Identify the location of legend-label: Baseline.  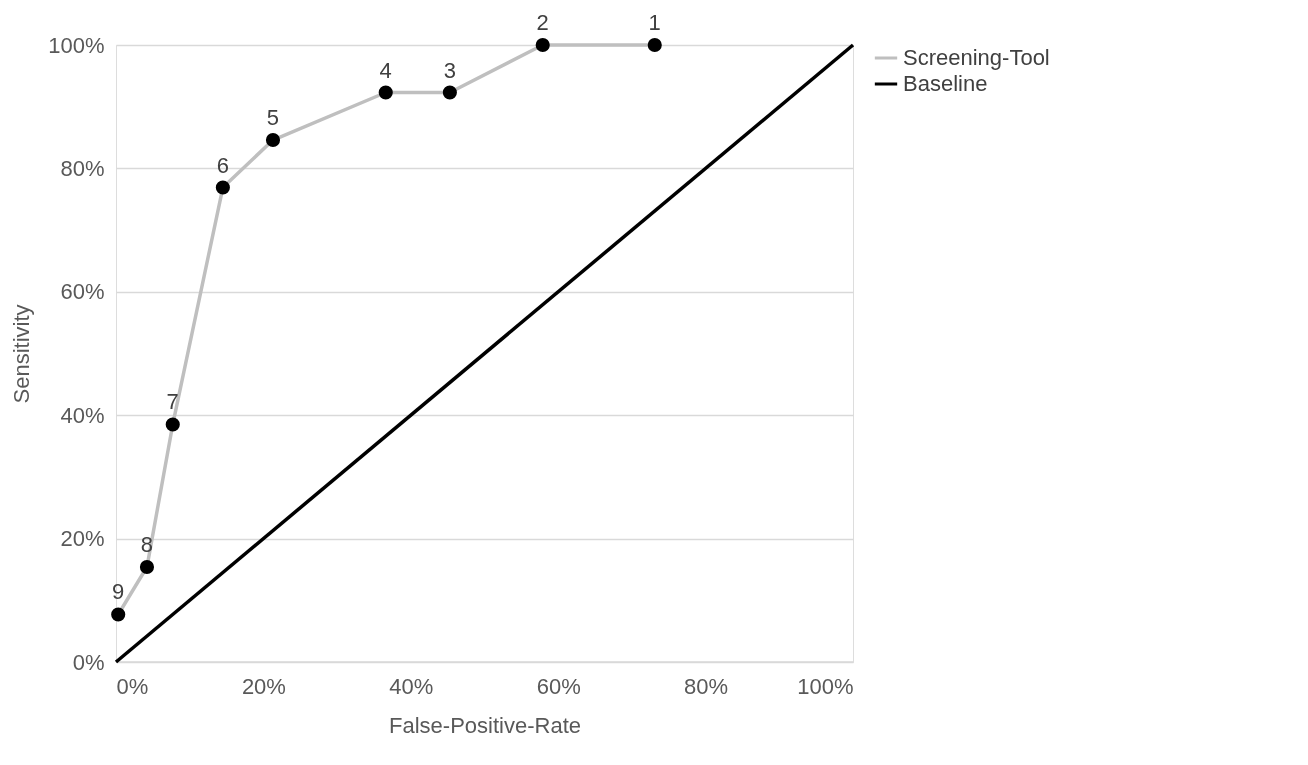
(945, 83).